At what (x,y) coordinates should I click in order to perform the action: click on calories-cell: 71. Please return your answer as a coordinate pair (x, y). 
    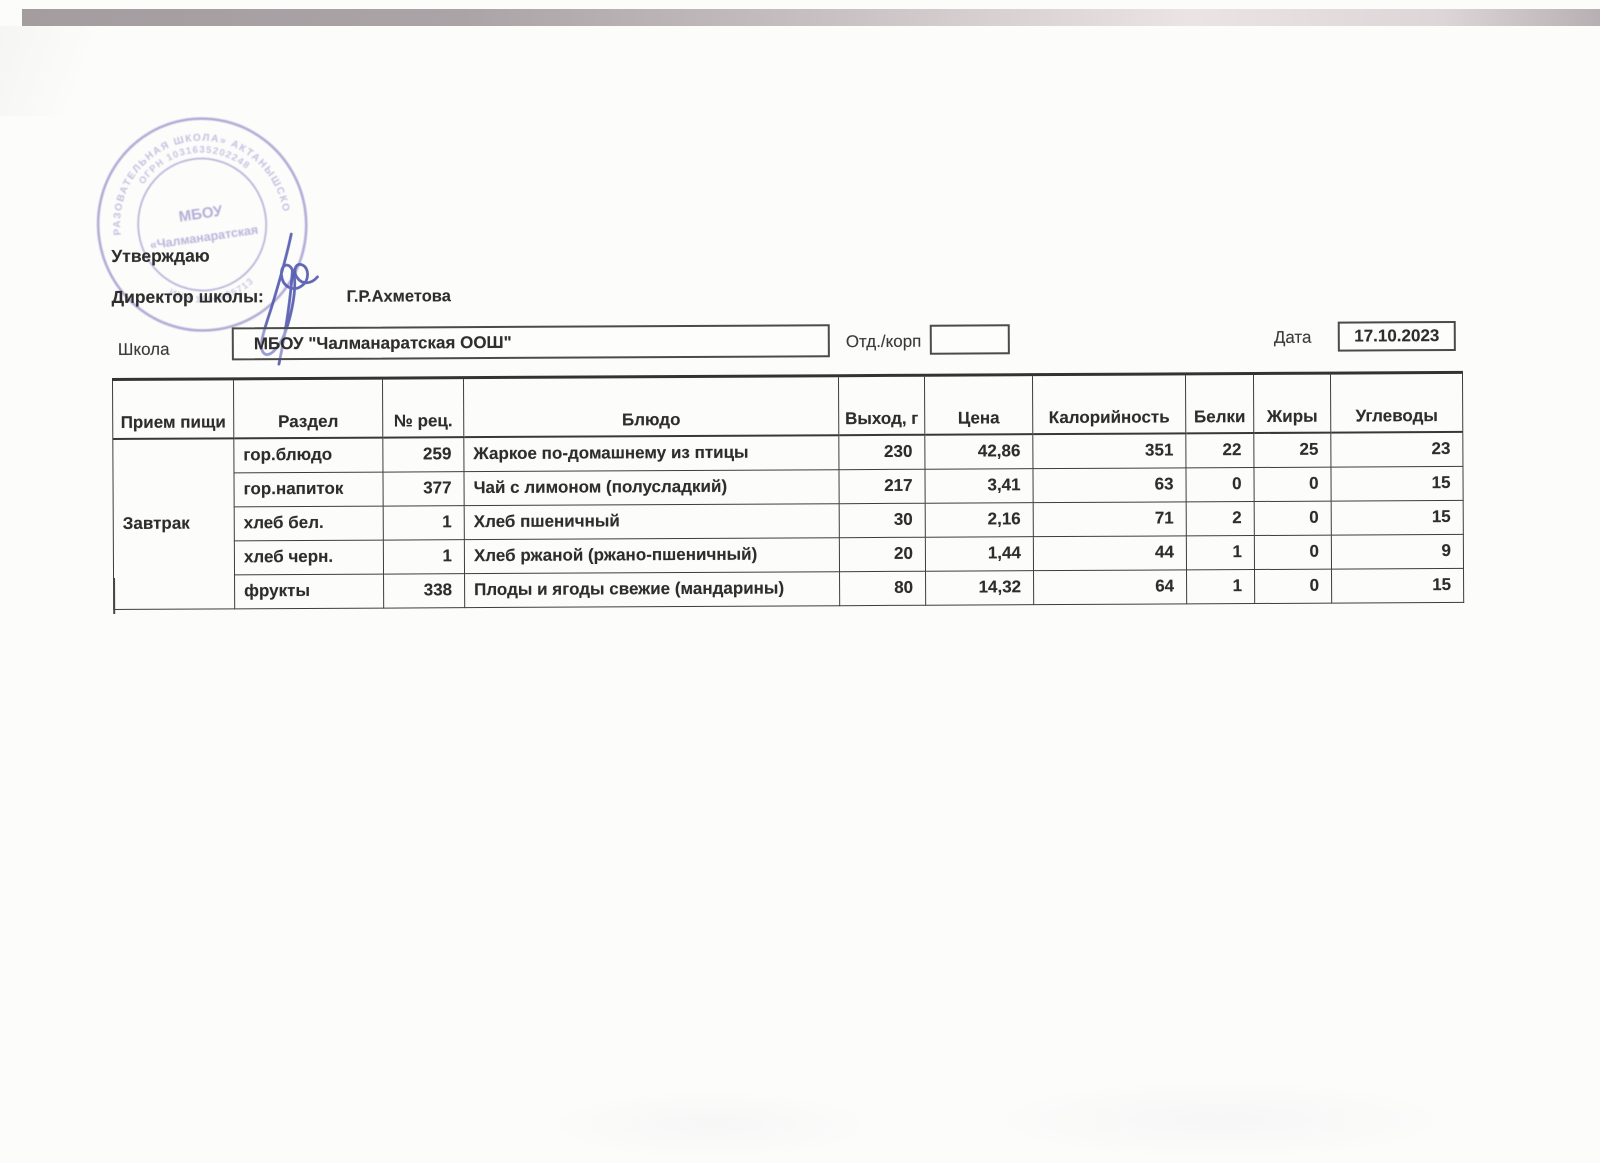
    Looking at the image, I should click on (1110, 519).